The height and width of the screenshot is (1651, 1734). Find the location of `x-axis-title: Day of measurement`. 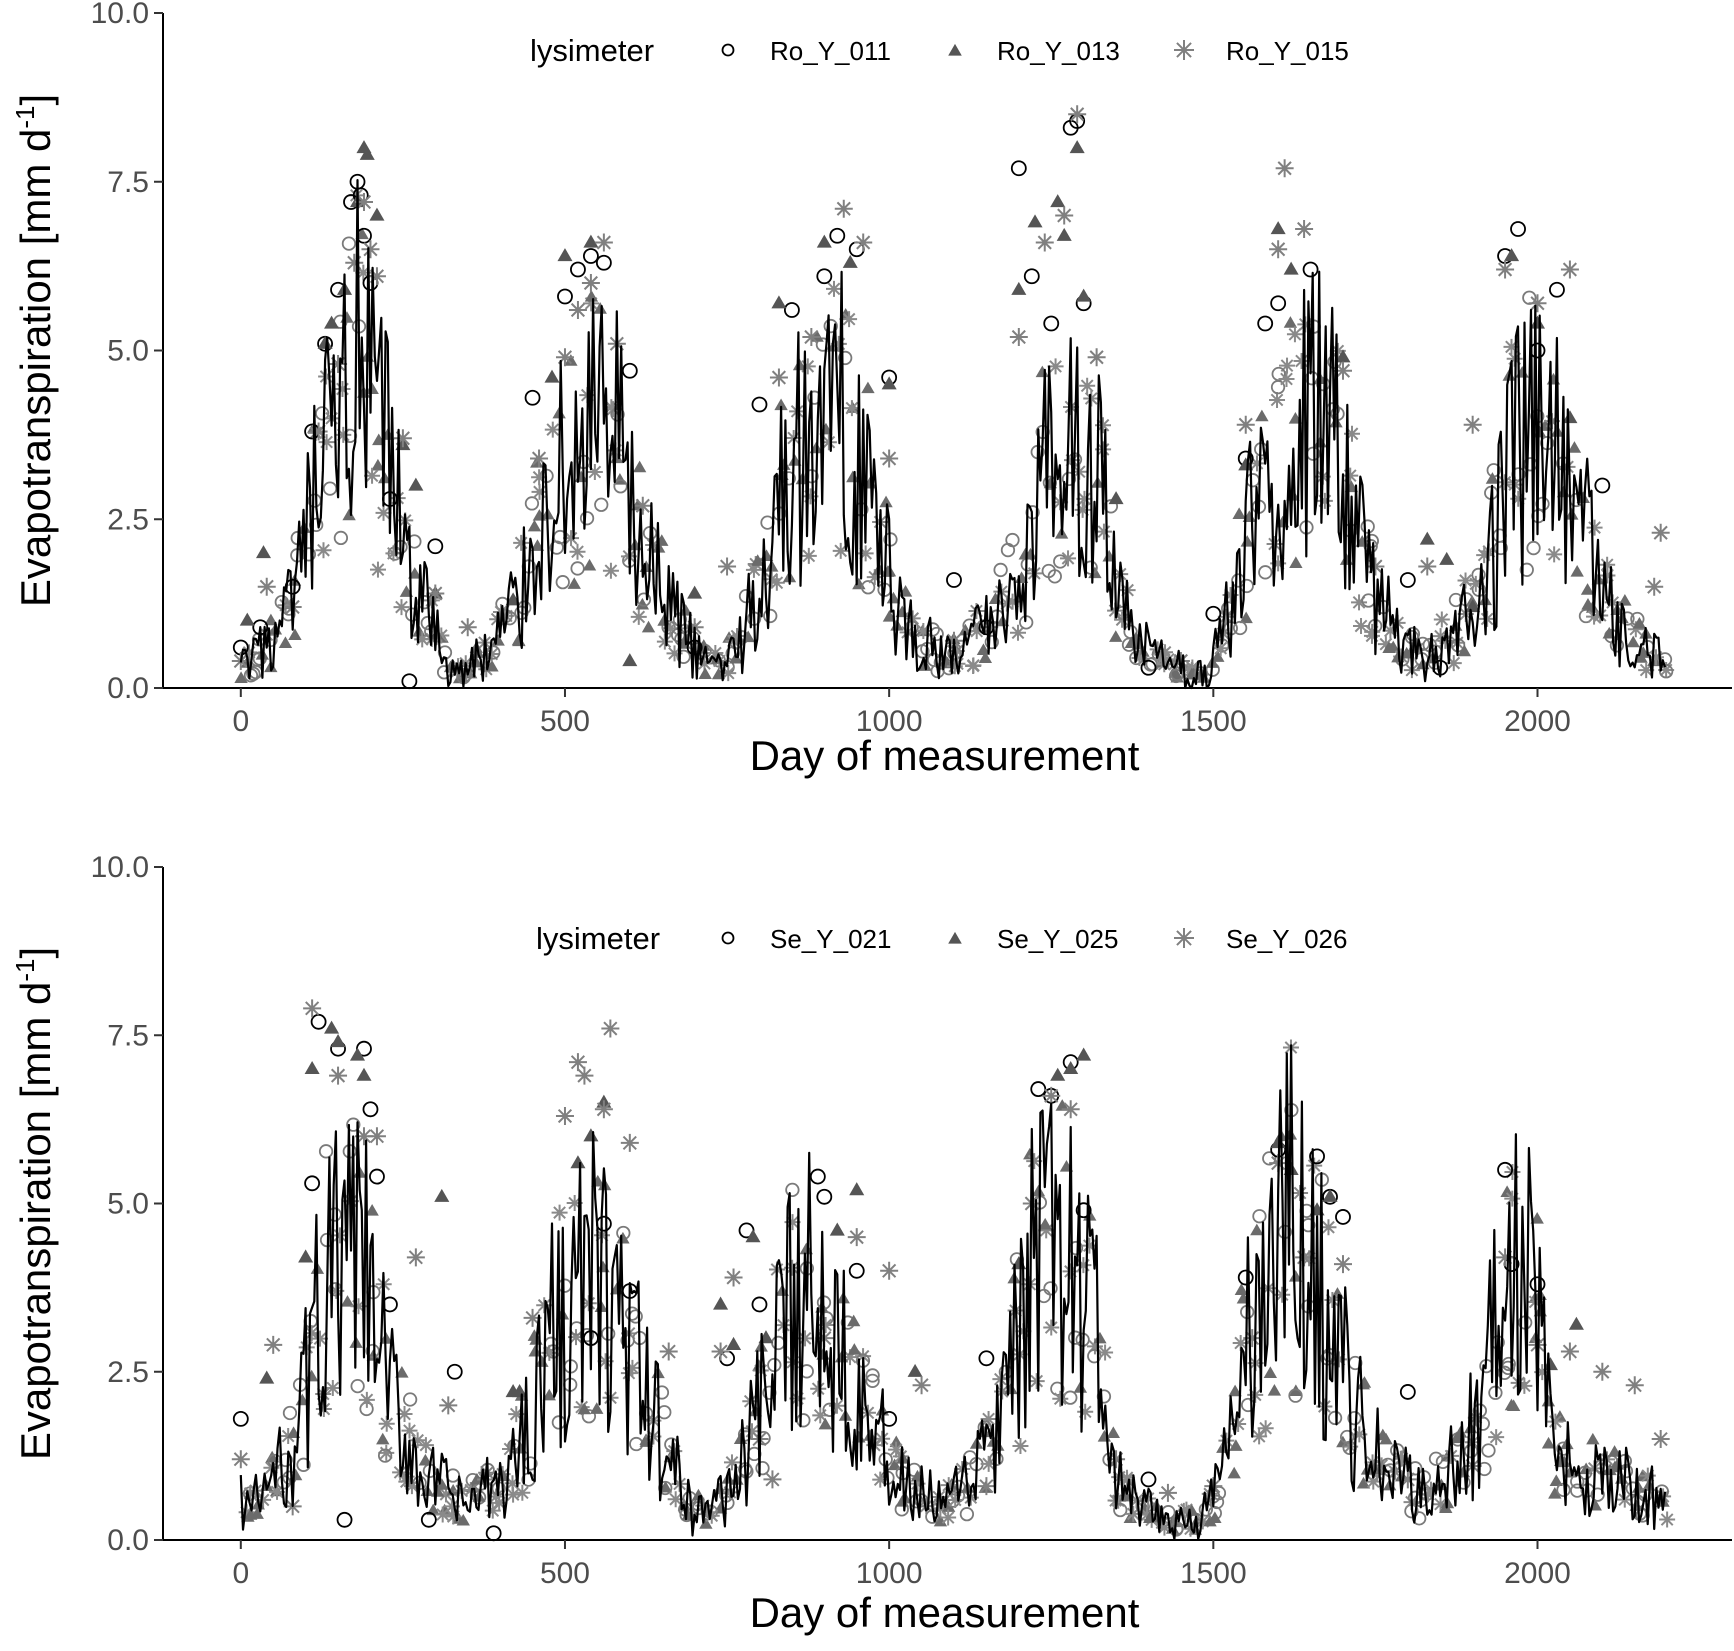

x-axis-title: Day of measurement is located at coordinates (945, 755).